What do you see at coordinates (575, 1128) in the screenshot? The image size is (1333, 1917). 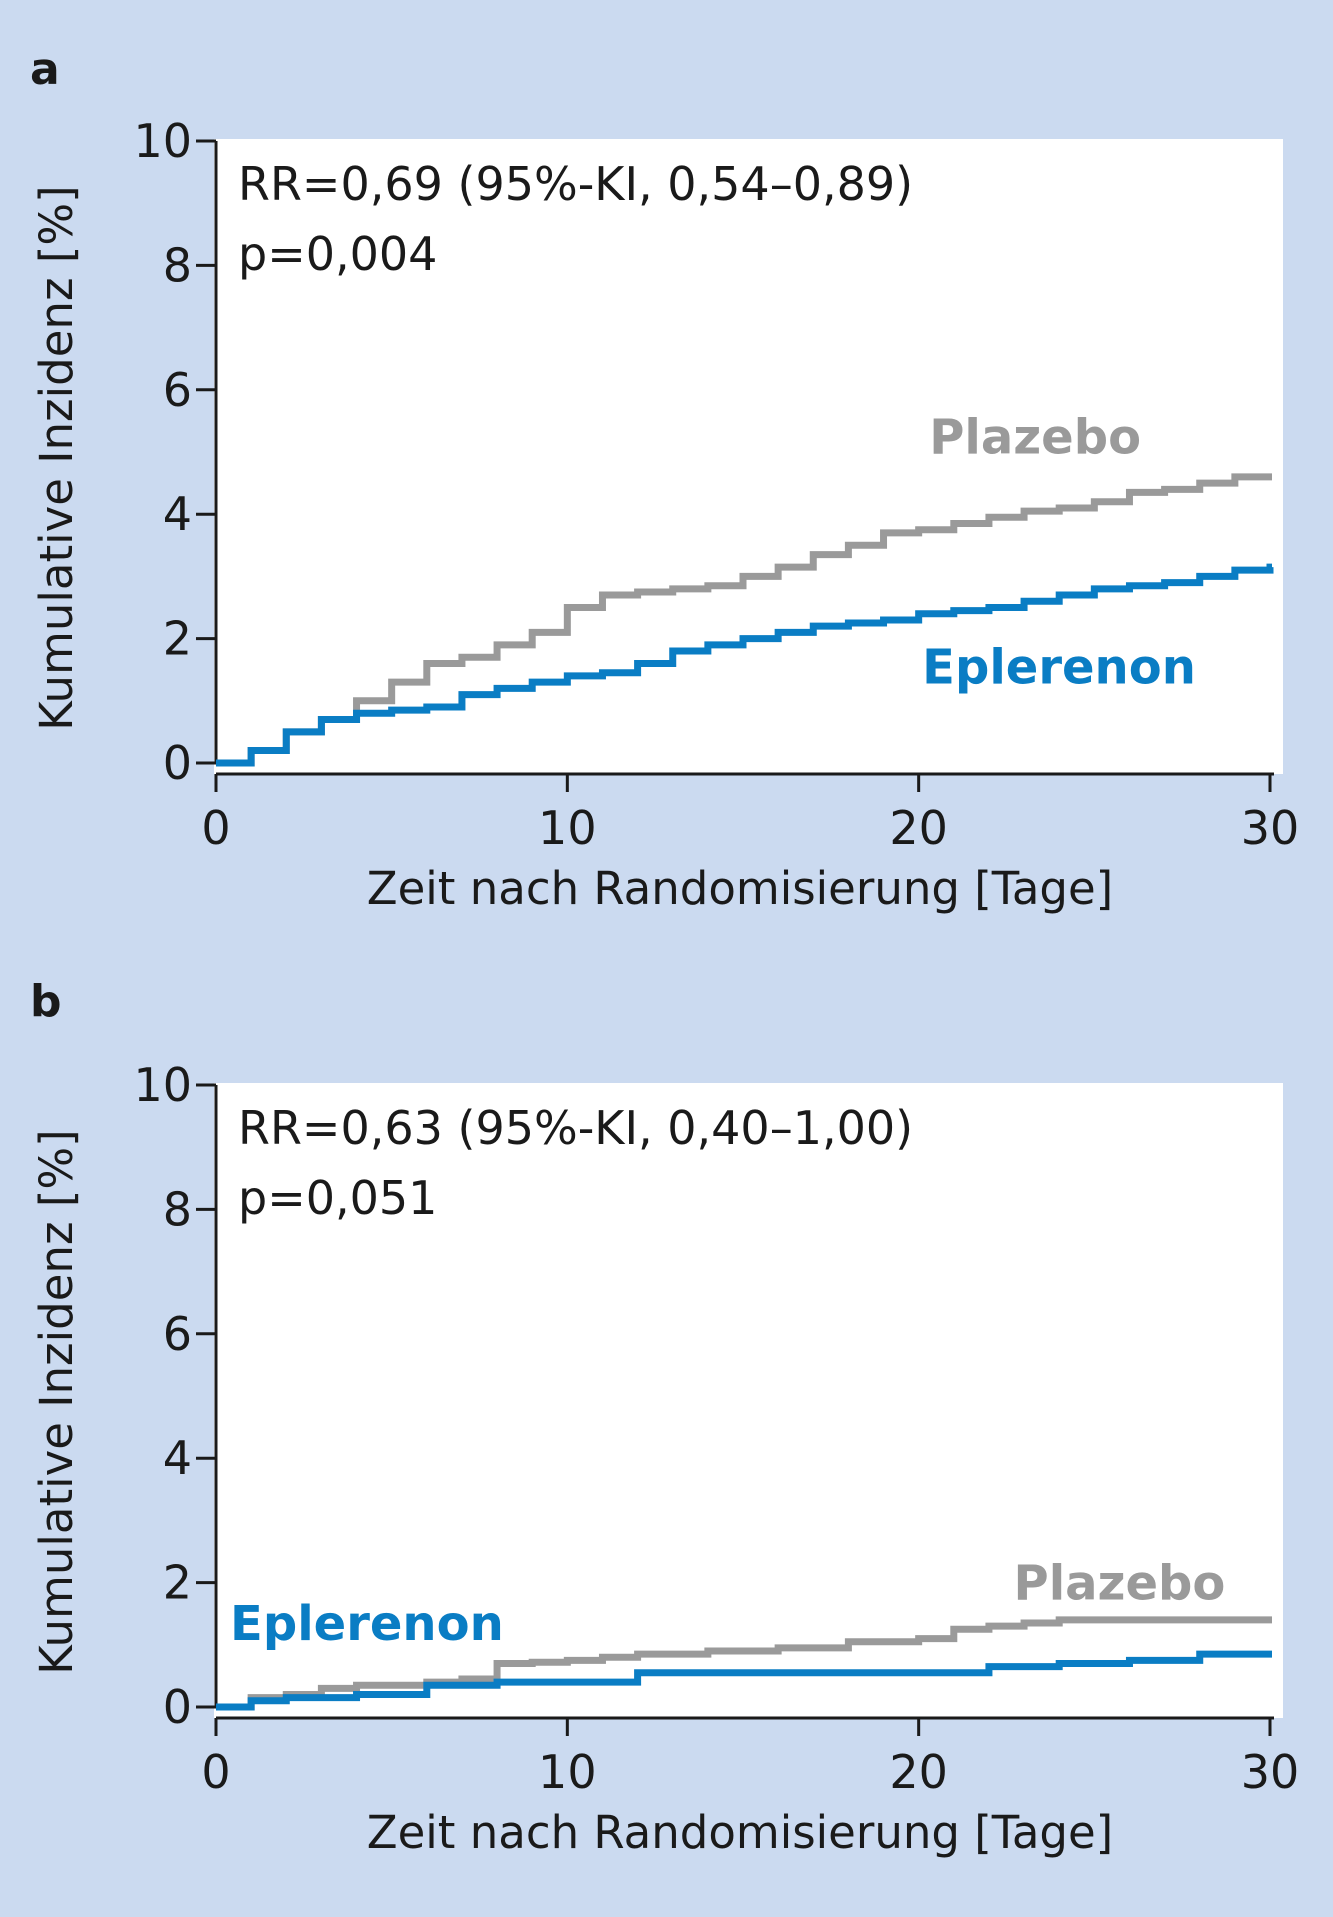 I see `annotation-rr: RR=0,63 (95%-KI, 0,40–1,00)` at bounding box center [575, 1128].